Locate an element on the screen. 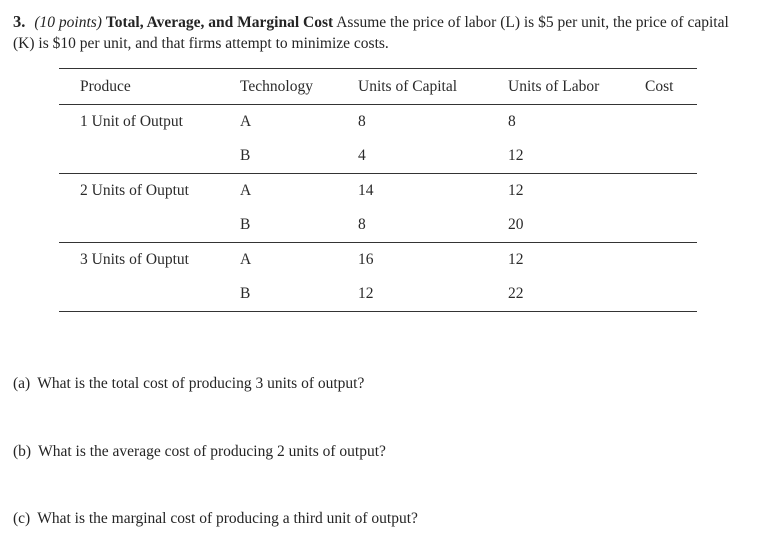 The image size is (765, 543). table-row: B 4 12 is located at coordinates (378, 156).